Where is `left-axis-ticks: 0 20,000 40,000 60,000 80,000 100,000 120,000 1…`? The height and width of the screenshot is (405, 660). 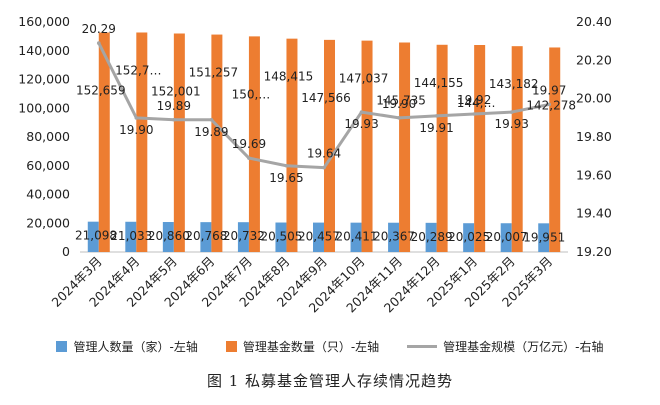 left-axis-ticks: 0 20,000 40,000 60,000 80,000 100,000 120,000 1… is located at coordinates (44, 136).